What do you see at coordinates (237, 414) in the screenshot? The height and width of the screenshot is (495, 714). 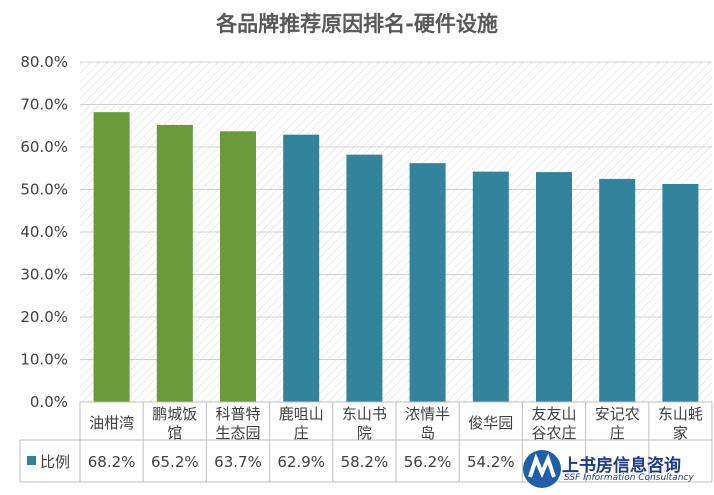 I see `x-category-label: 科普特` at bounding box center [237, 414].